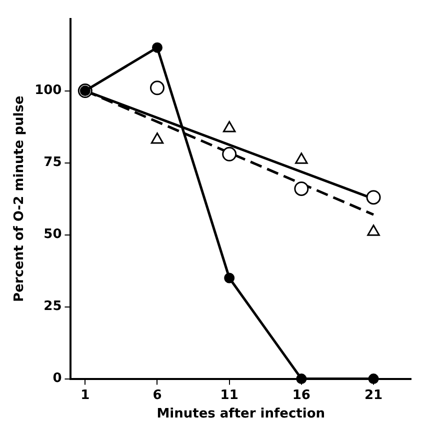 Image resolution: width=429 pixels, height=430 pixels. Describe the element at coordinates (53, 306) in the screenshot. I see `y-tick-label: 25` at that location.